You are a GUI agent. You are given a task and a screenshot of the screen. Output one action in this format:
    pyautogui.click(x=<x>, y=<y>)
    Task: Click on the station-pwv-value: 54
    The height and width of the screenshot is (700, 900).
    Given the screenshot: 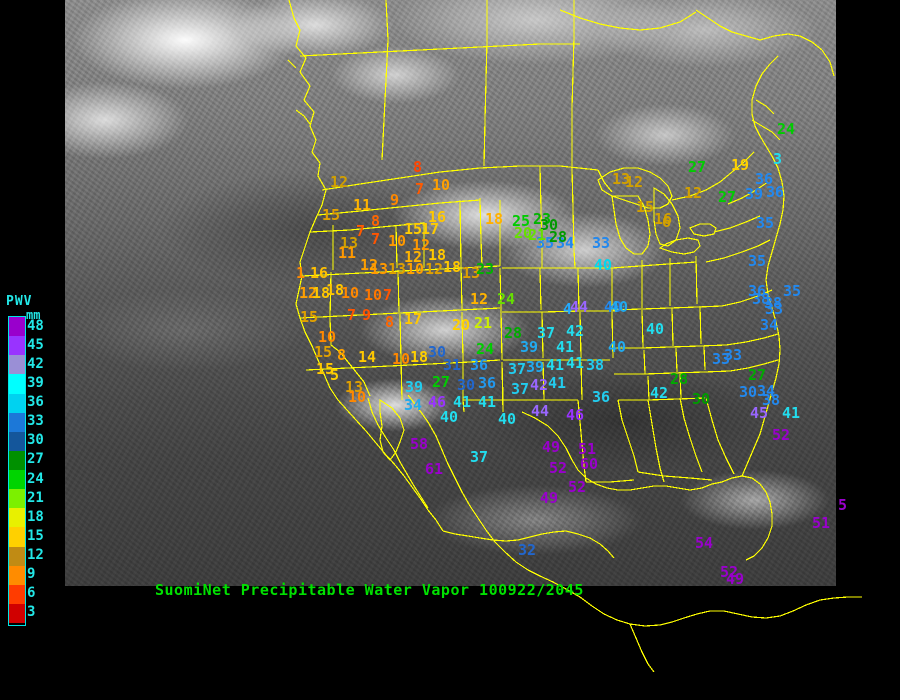 What is the action you would take?
    pyautogui.click(x=704, y=543)
    